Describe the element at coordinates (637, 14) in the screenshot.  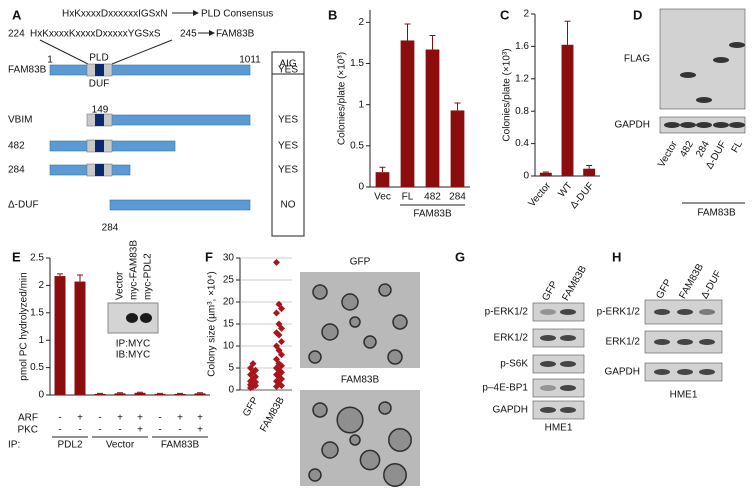
I see `panel-label: D` at that location.